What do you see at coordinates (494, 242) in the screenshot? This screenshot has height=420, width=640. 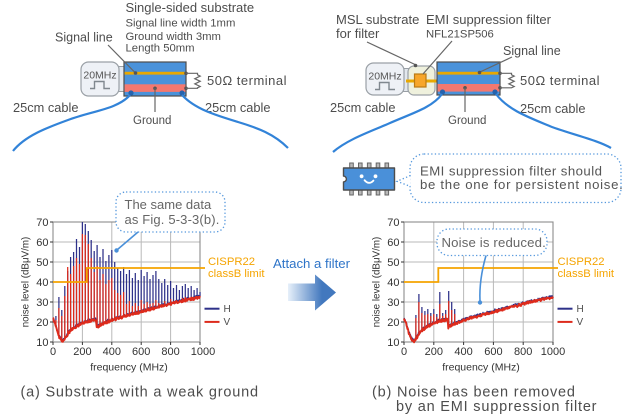 I see `svg-text: Noise is reduced.` at bounding box center [494, 242].